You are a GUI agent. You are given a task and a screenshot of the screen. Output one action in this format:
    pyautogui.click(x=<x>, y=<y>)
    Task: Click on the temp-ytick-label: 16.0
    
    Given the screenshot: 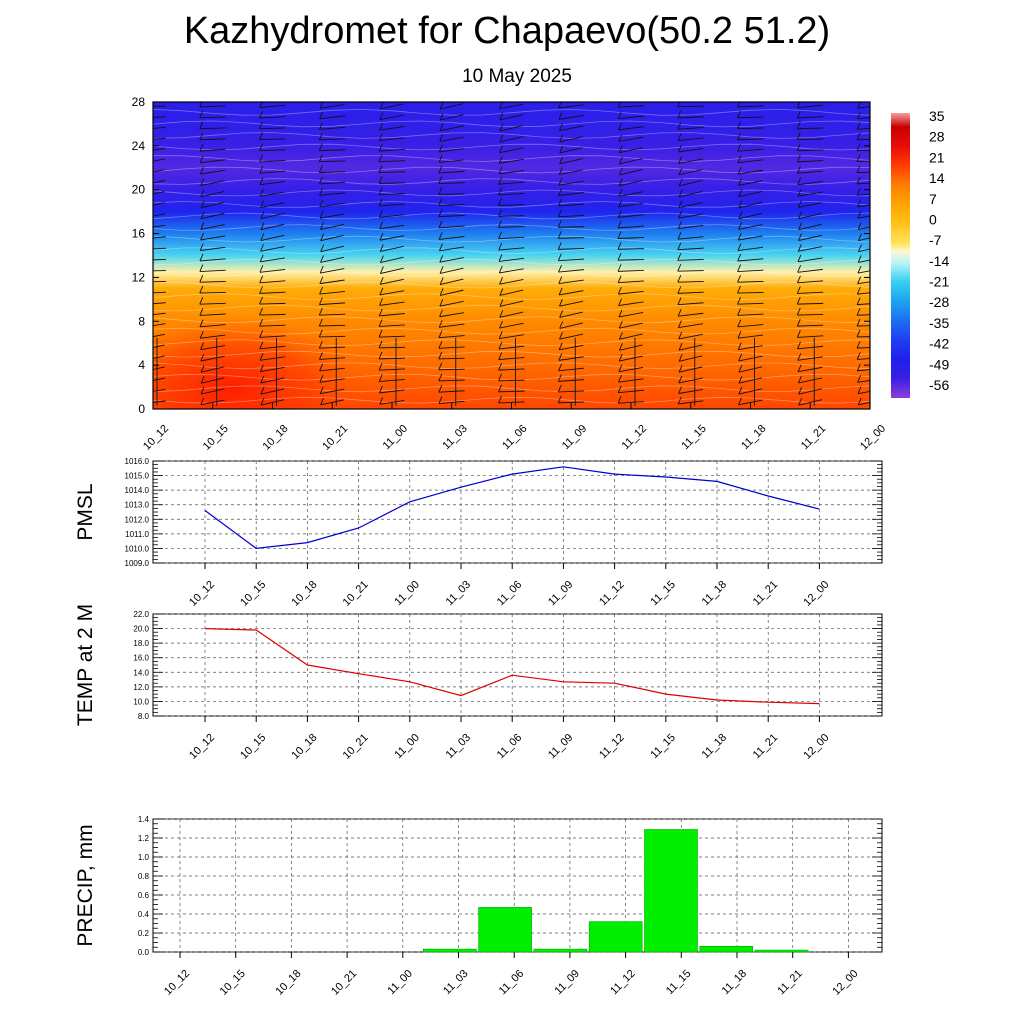 What is the action you would take?
    pyautogui.click(x=141, y=658)
    